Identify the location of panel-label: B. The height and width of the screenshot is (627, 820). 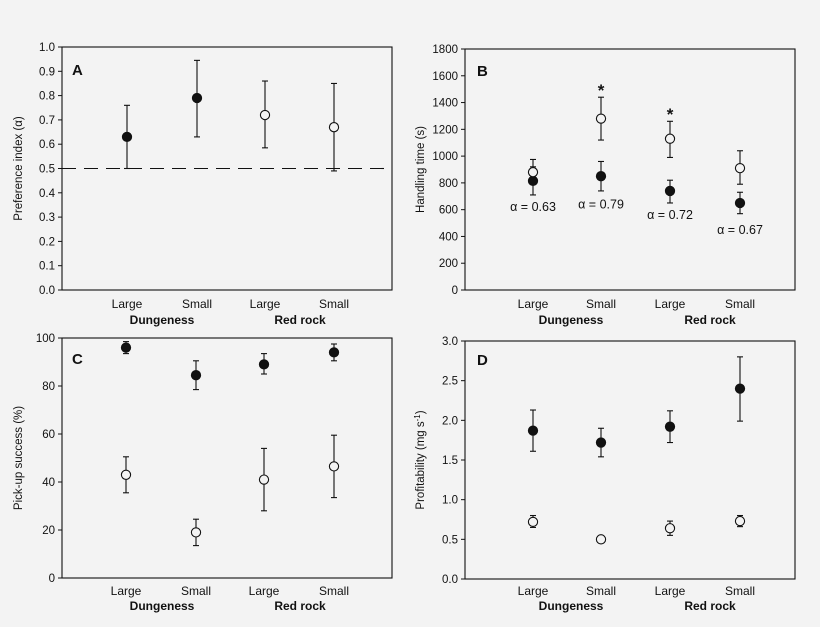
(482, 71).